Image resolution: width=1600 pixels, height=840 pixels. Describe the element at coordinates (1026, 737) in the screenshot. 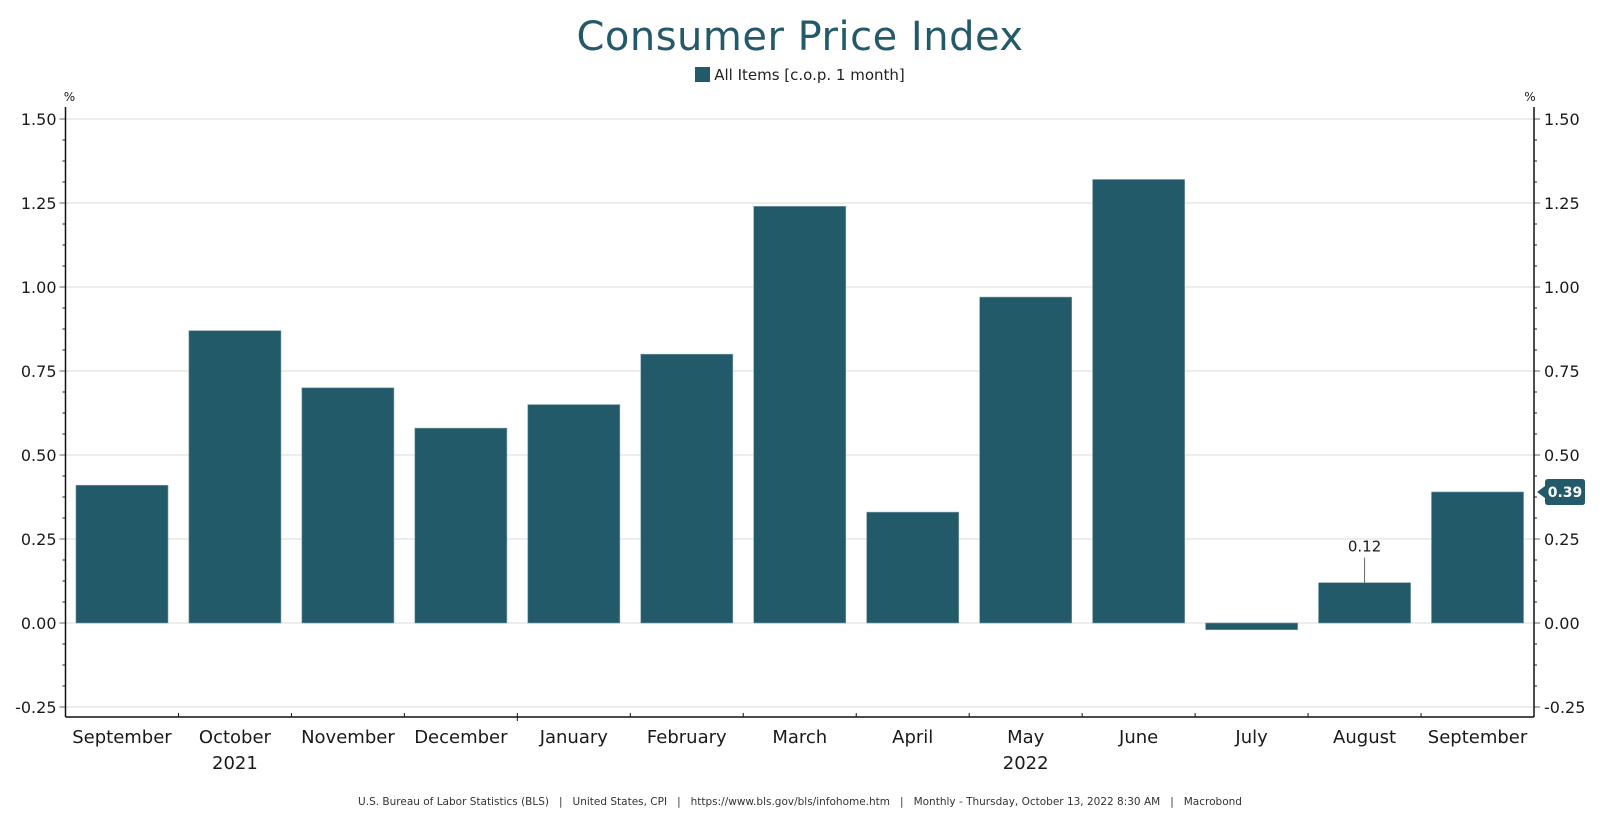

I see `x-tick-label: May` at that location.